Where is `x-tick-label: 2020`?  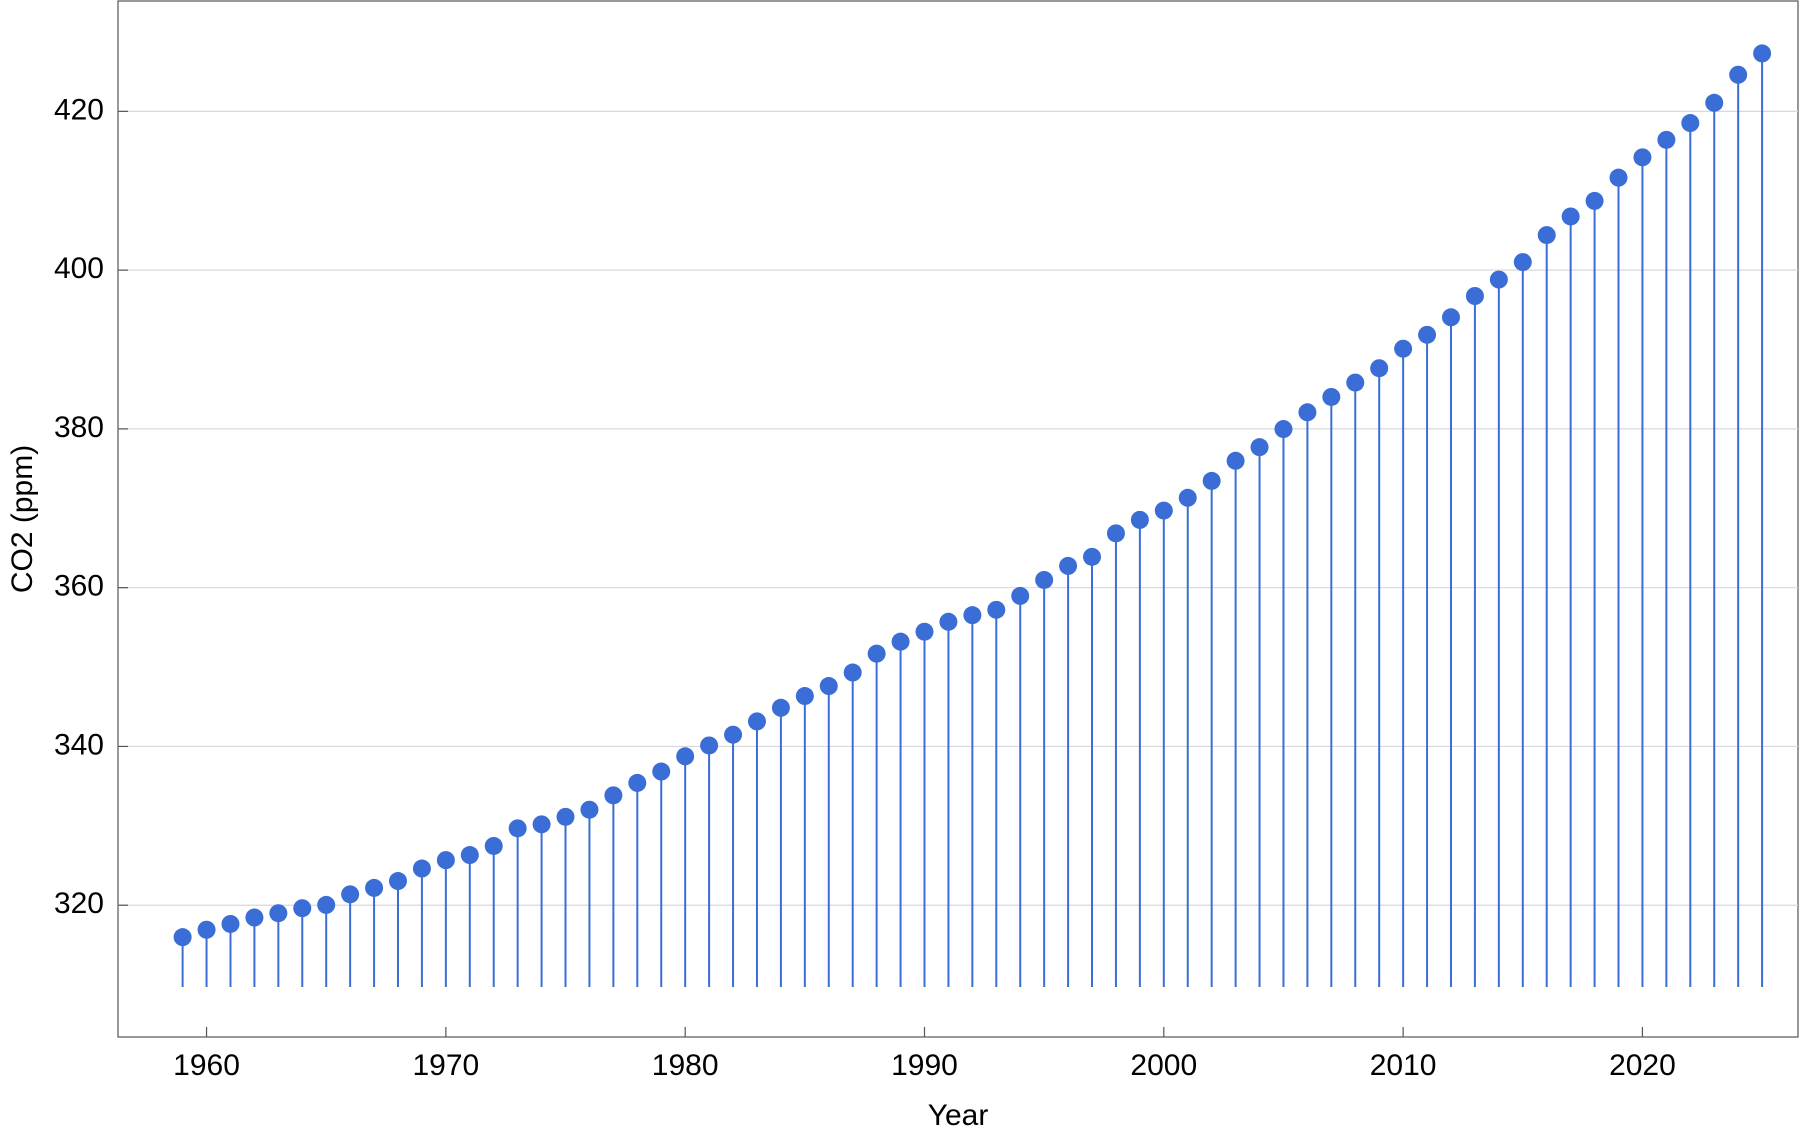
x-tick-label: 2020 is located at coordinates (1642, 1065).